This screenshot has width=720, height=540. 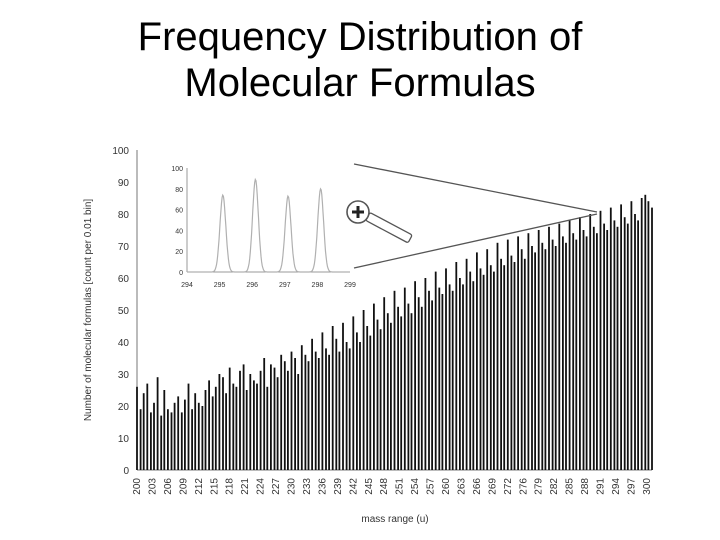 I want to click on x-tick-label: 200, so click(x=137, y=486).